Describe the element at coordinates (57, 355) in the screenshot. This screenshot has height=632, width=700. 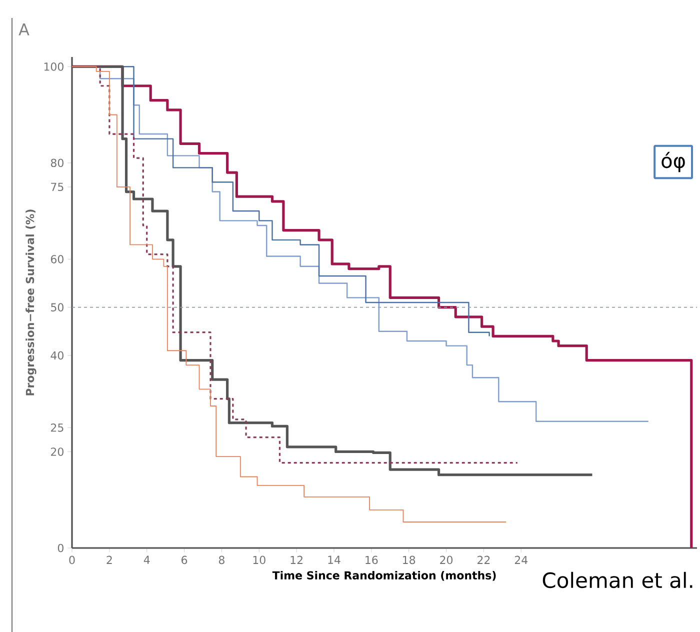
I see `y-tick-label: 40` at that location.